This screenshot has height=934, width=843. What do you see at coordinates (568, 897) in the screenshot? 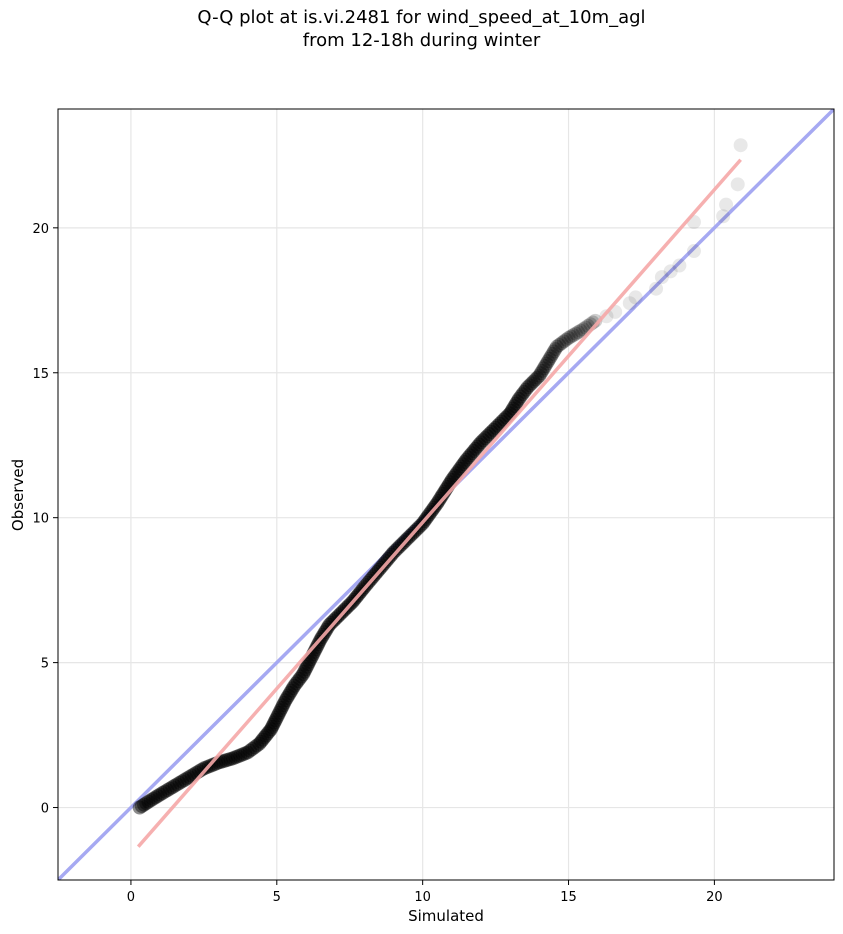
I see `x-tick-label: 15` at bounding box center [568, 897].